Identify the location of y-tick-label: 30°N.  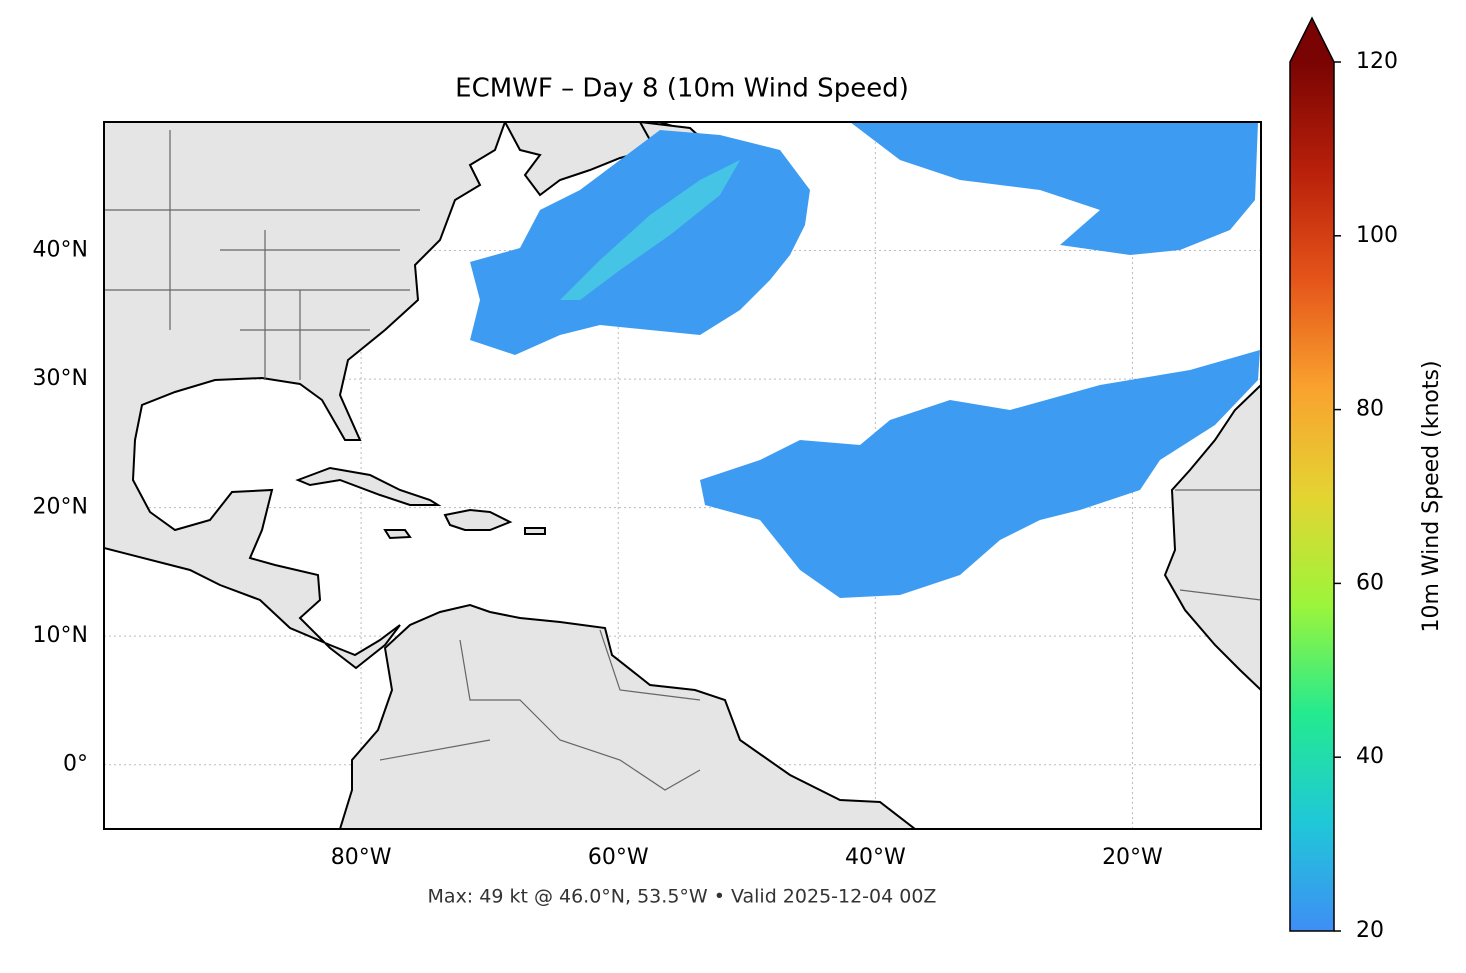
(60, 378).